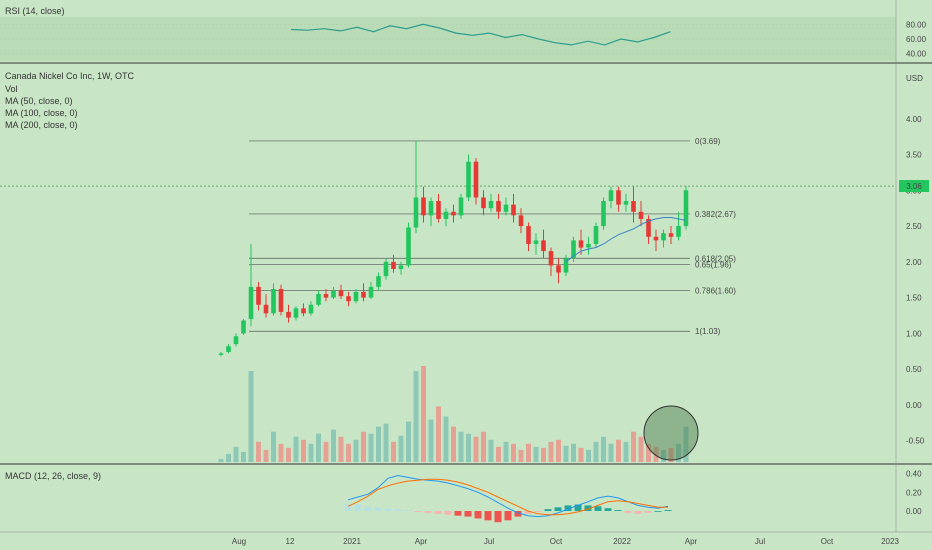  I want to click on fib-level-label: 0.618(2.05), so click(715, 258).